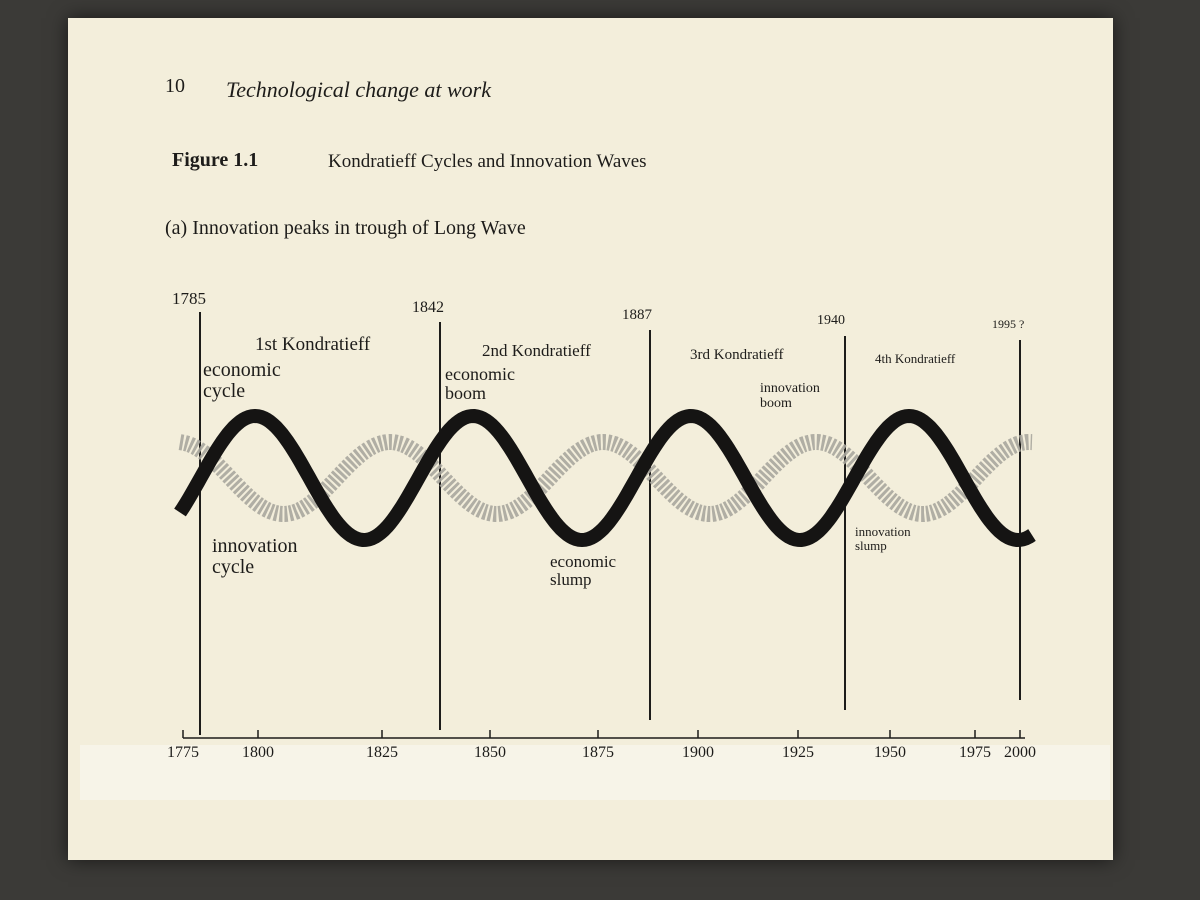 The height and width of the screenshot is (900, 1200). What do you see at coordinates (595, 772) in the screenshot?
I see `page-strip` at bounding box center [595, 772].